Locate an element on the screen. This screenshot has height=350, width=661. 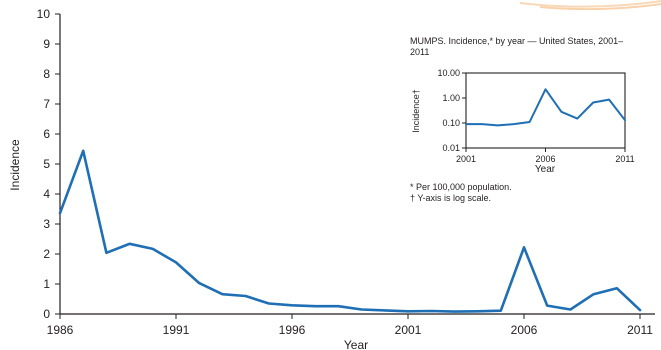
inset-axes is located at coordinates (545, 110).